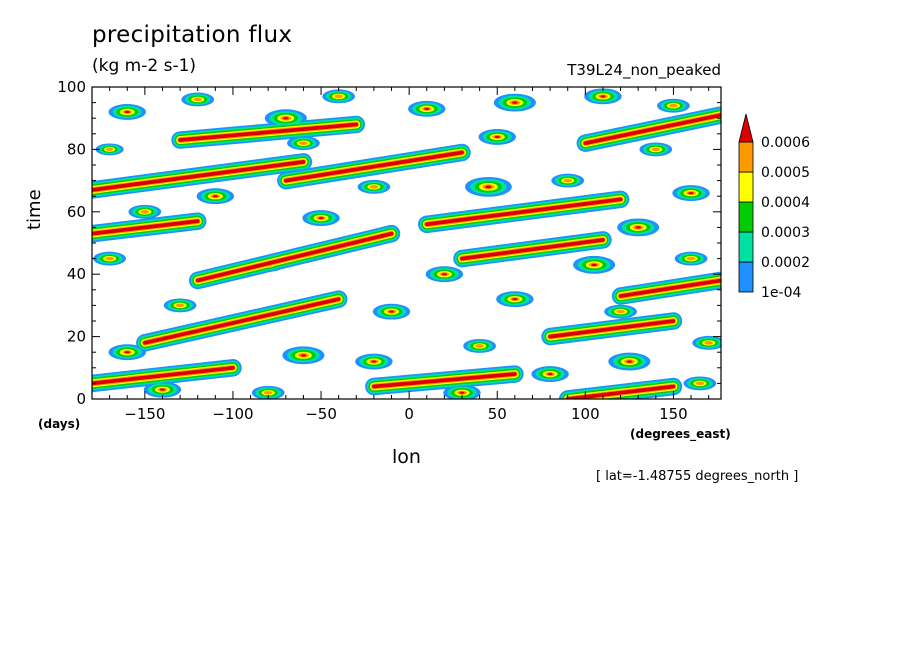 Image resolution: width=904 pixels, height=654 pixels. What do you see at coordinates (76, 337) in the screenshot?
I see `y-tick-label: 20` at bounding box center [76, 337].